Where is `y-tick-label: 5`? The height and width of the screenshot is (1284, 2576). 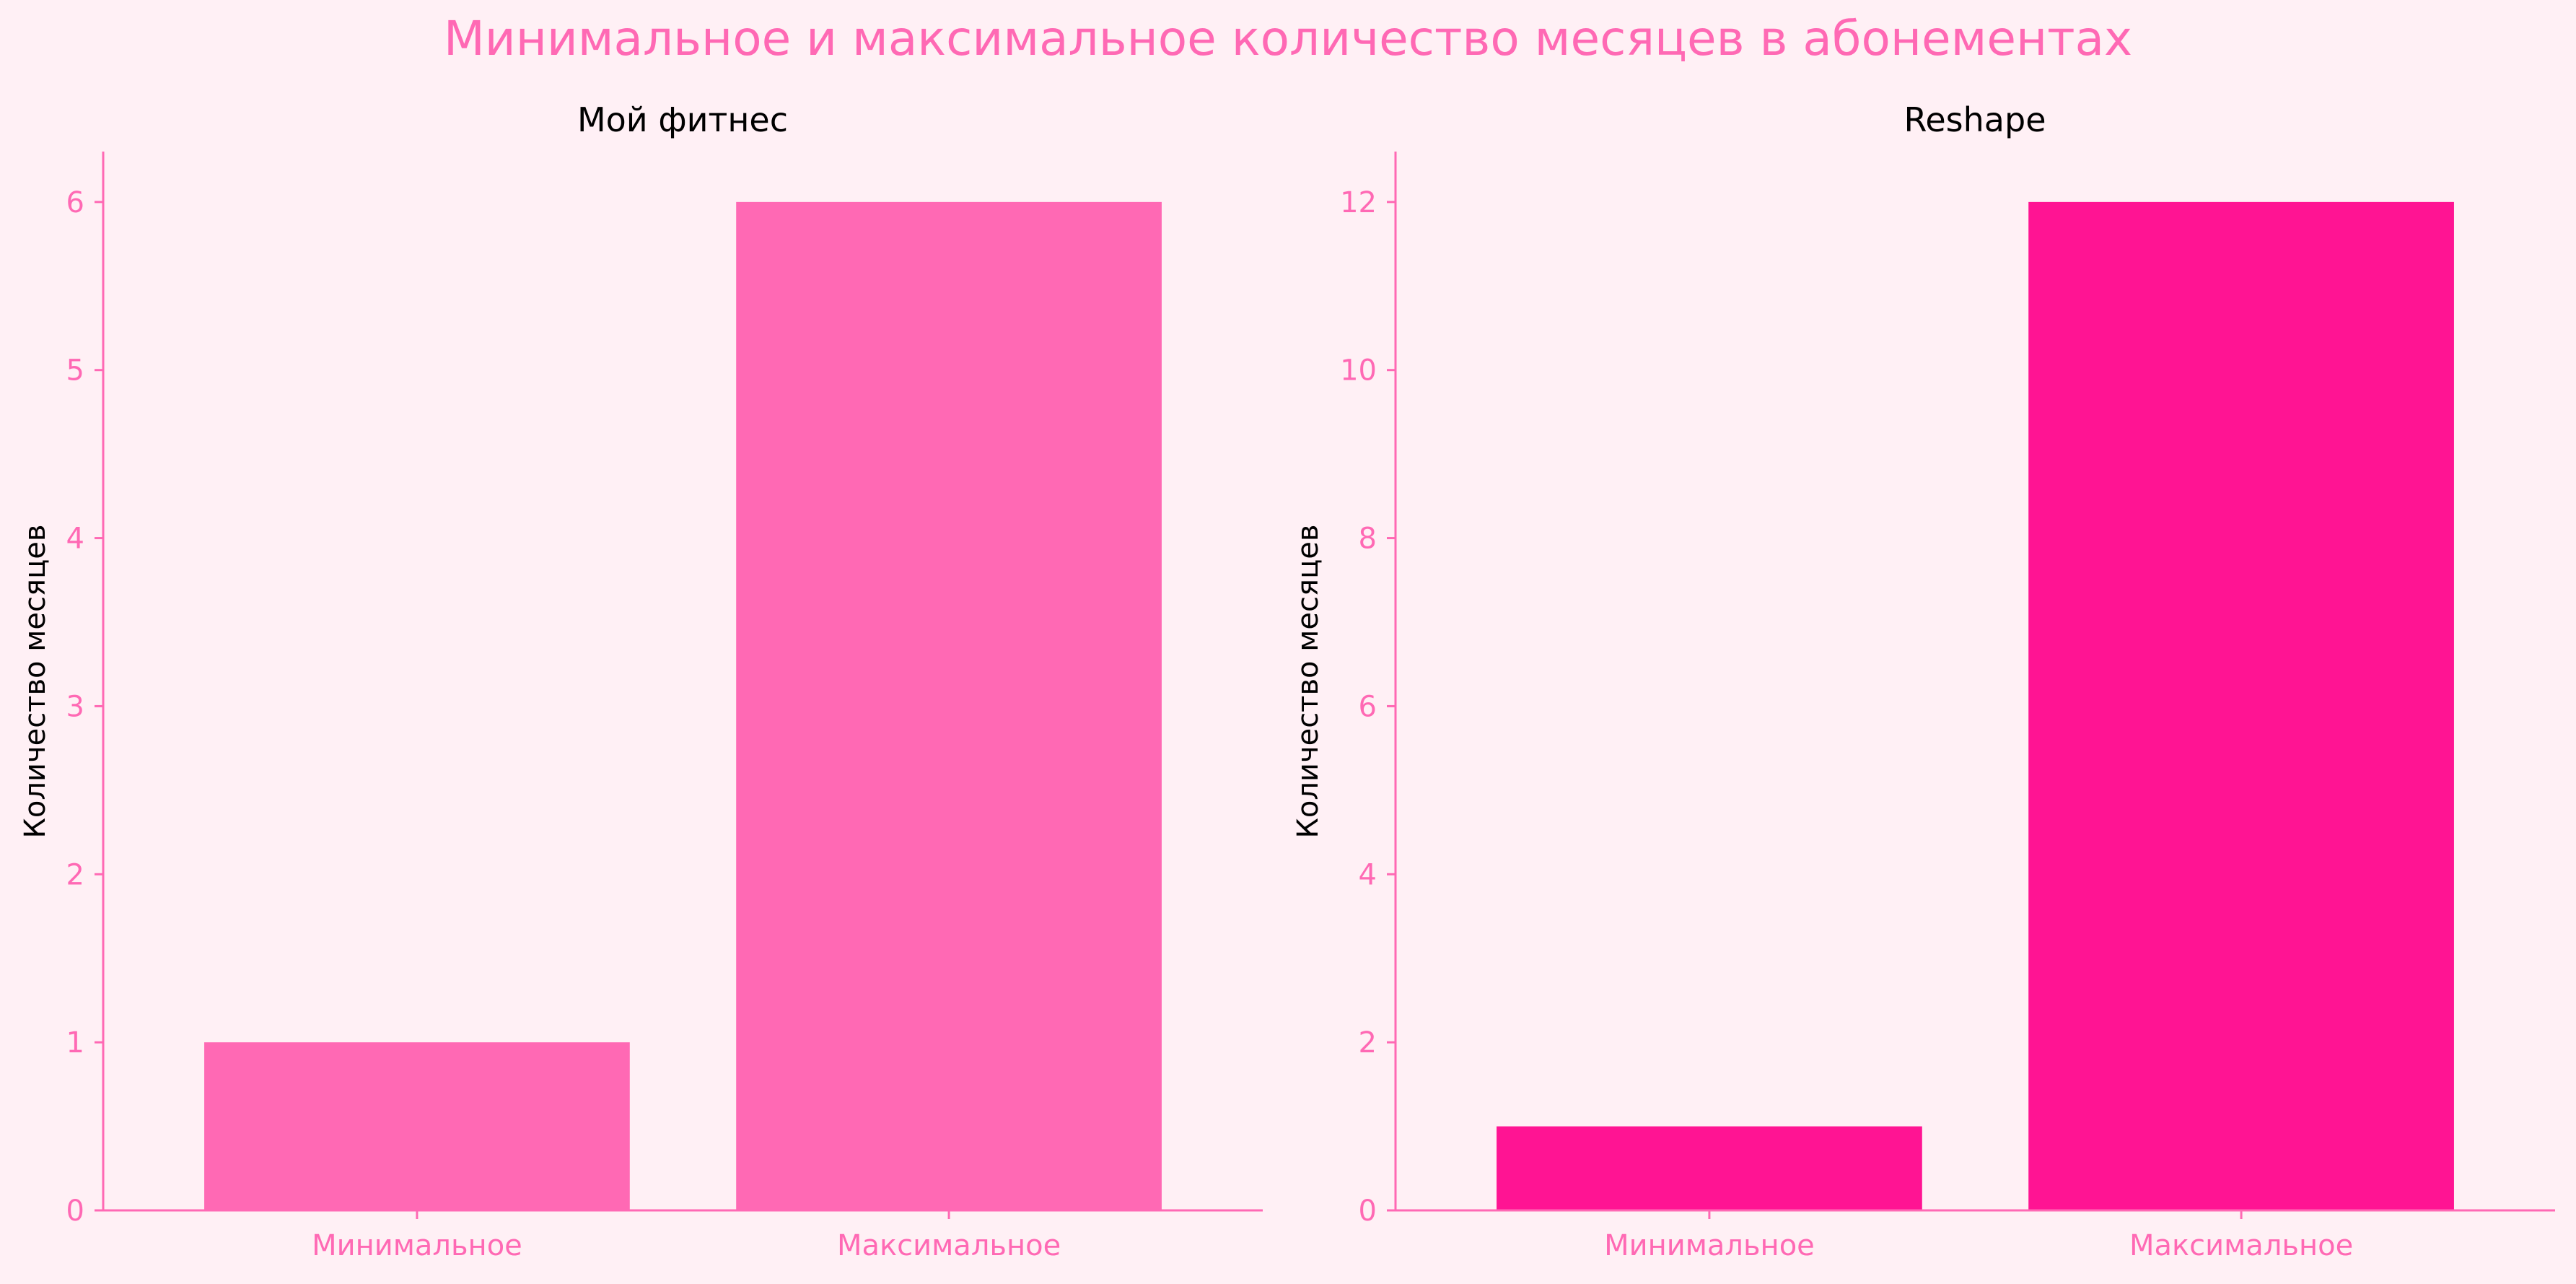 y-tick-label: 5 is located at coordinates (75, 371).